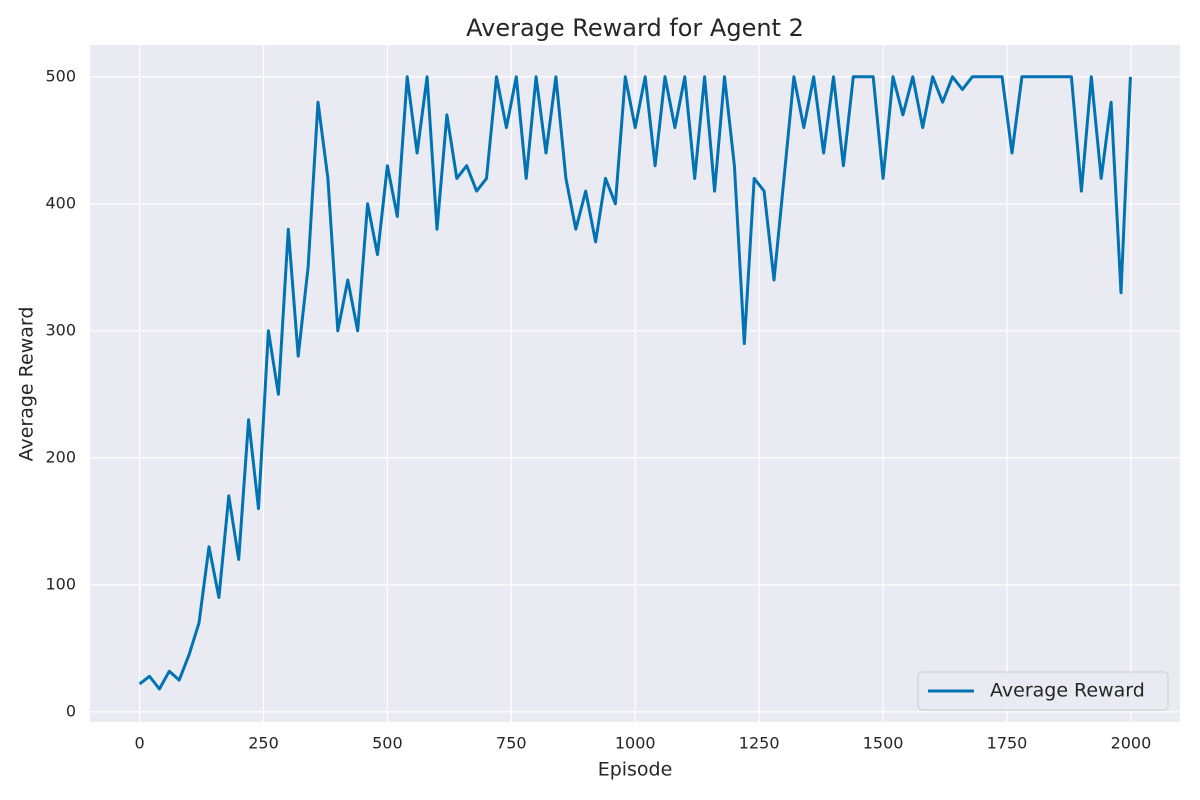 This screenshot has height=800, width=1200. I want to click on x-tick-label: 1750, so click(1007, 743).